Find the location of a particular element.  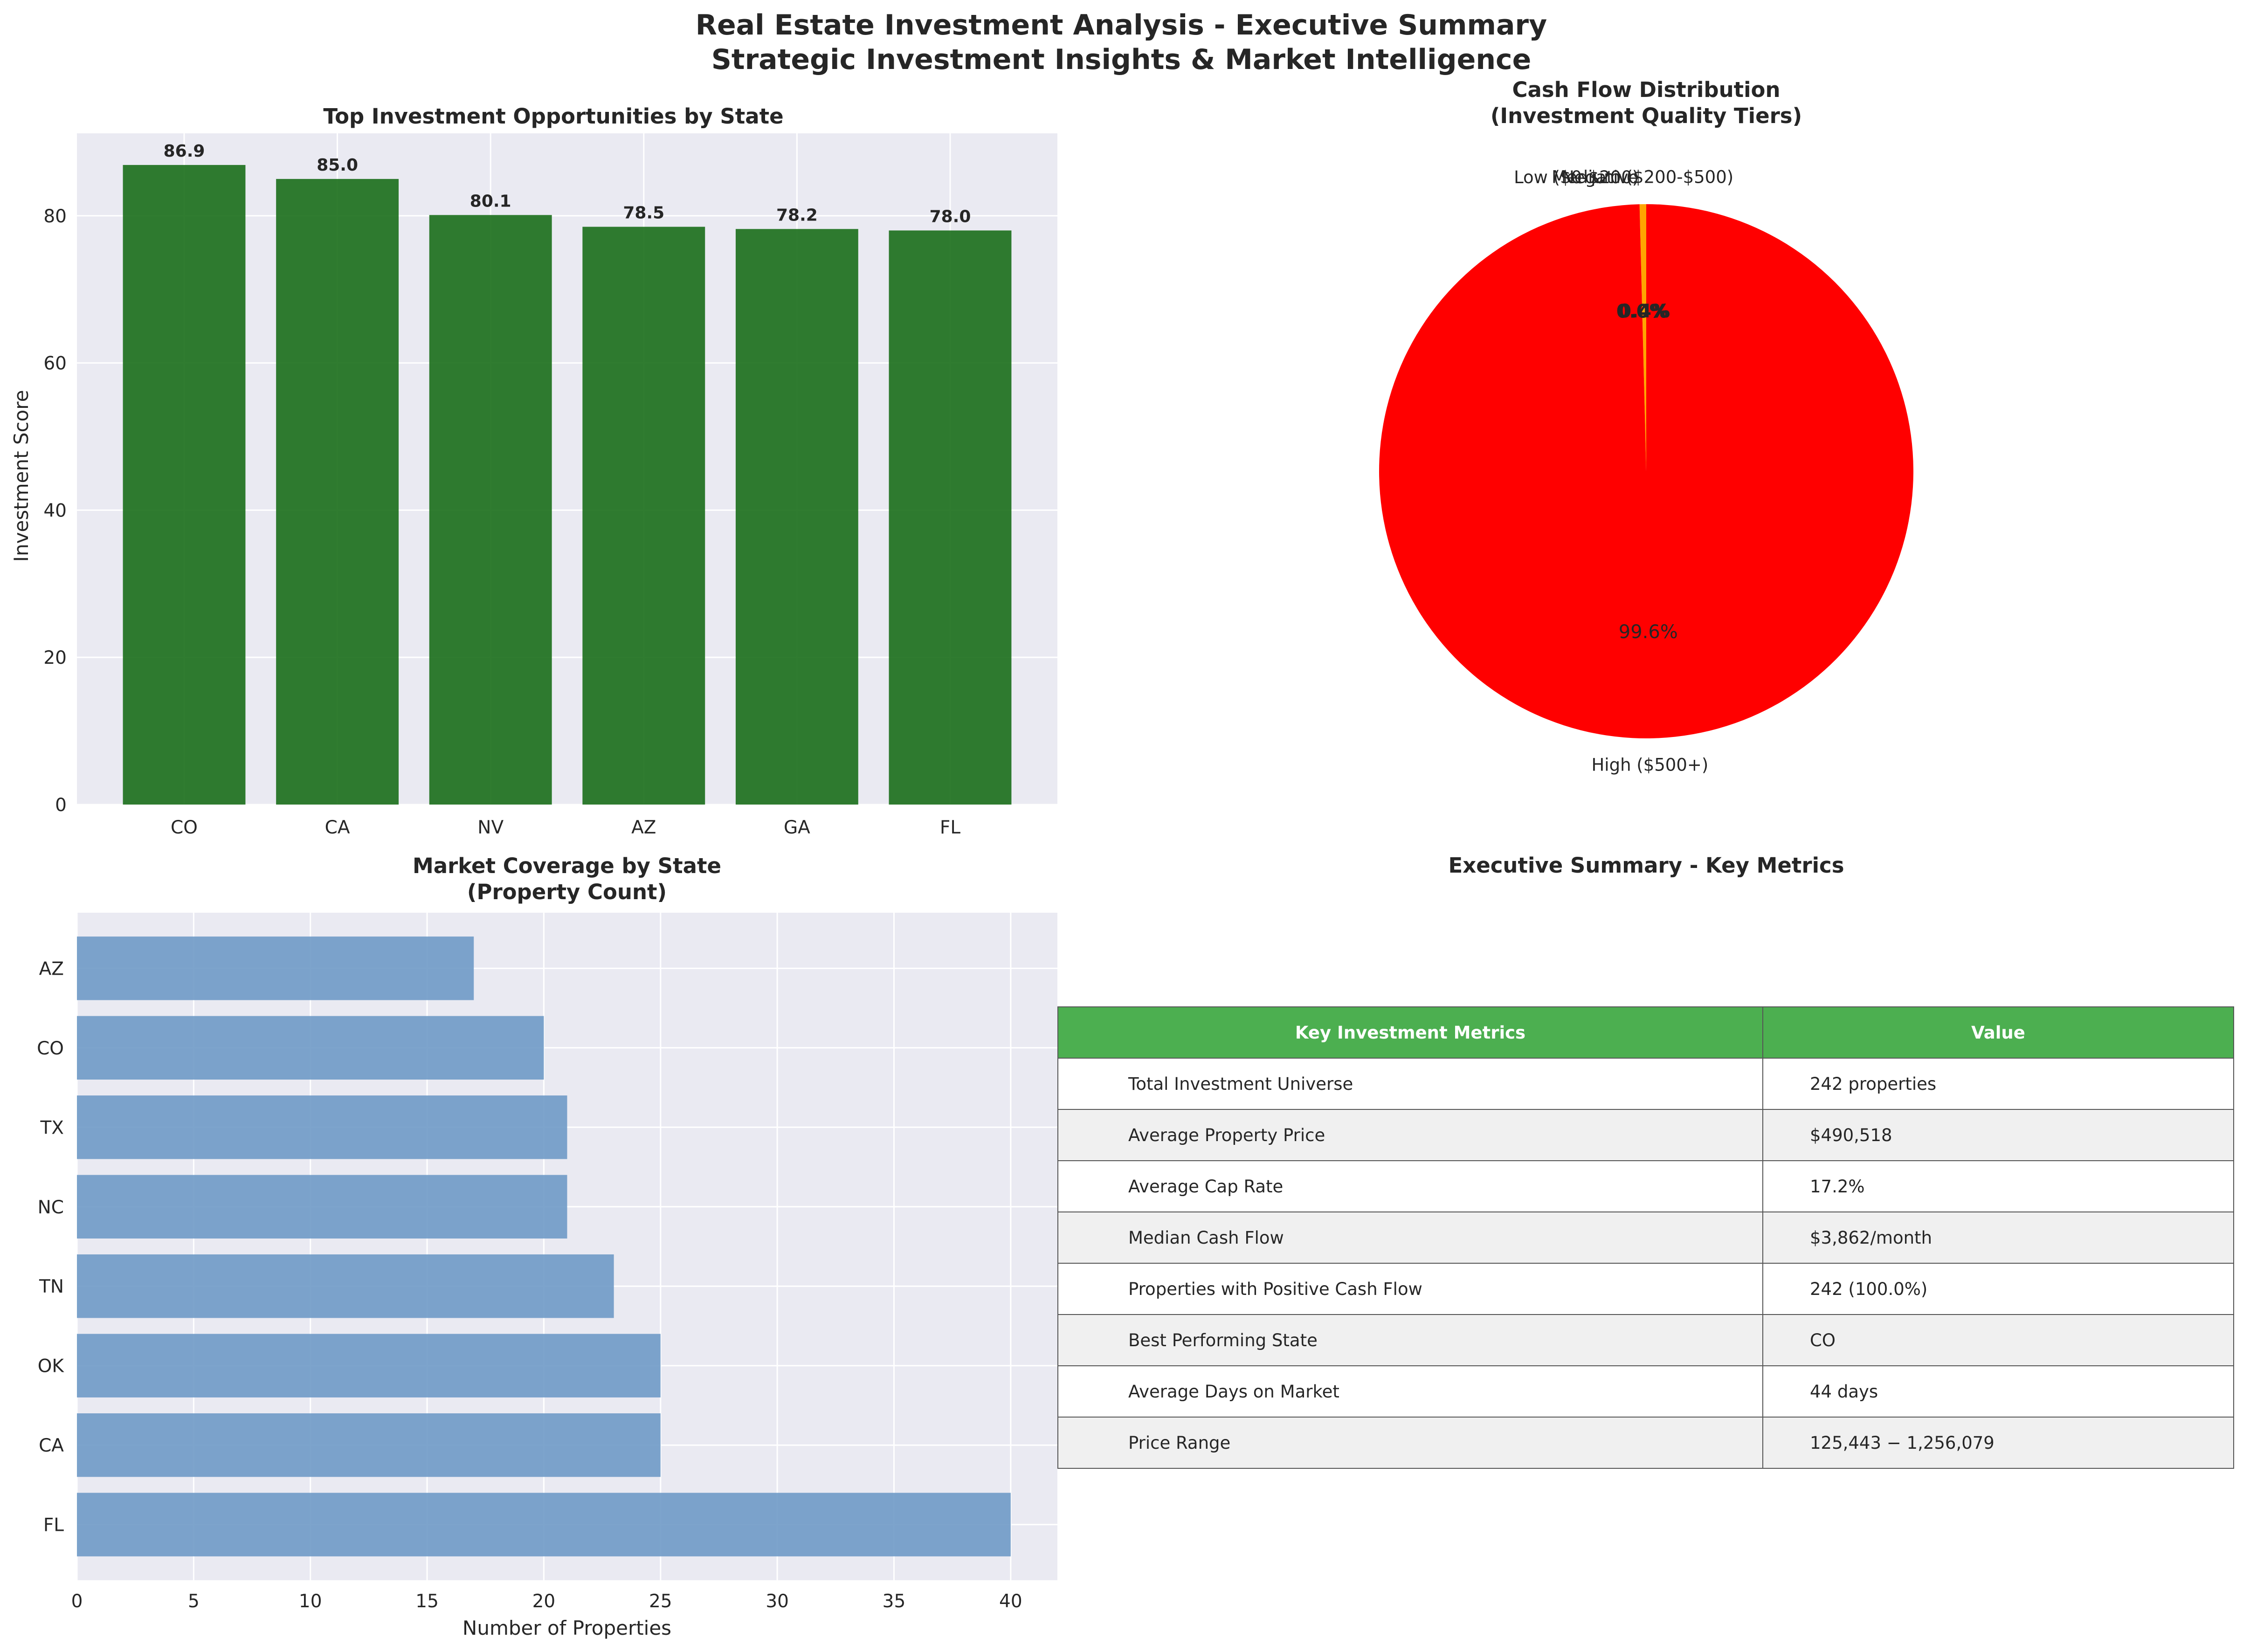

coverage-bar-co is located at coordinates (310, 1048).